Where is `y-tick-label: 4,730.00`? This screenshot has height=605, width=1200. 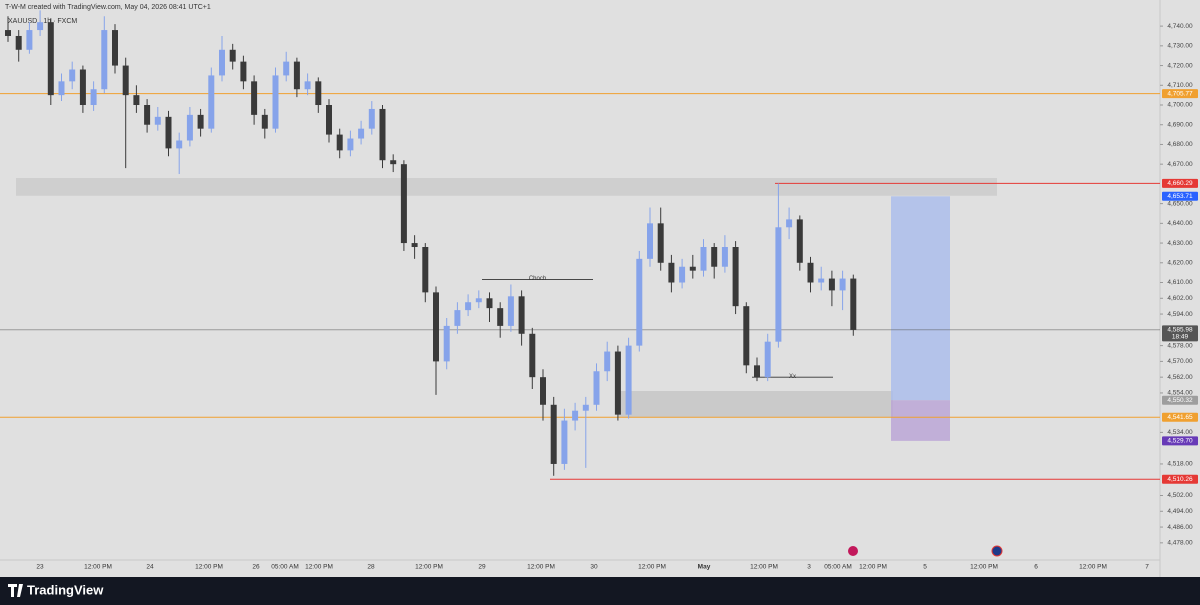 y-tick-label: 4,730.00 is located at coordinates (1180, 46).